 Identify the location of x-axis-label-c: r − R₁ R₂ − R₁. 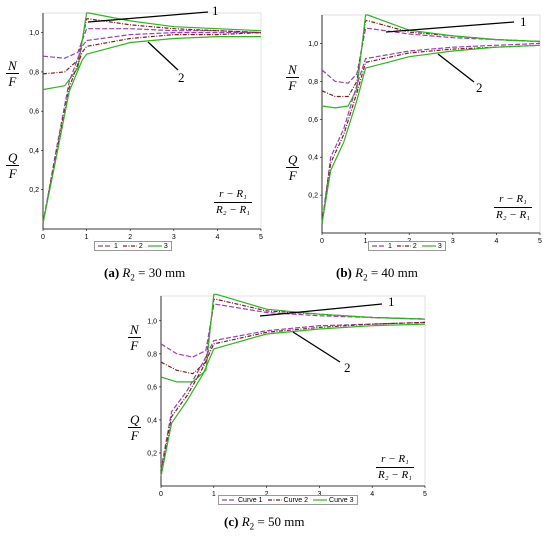
(395, 467).